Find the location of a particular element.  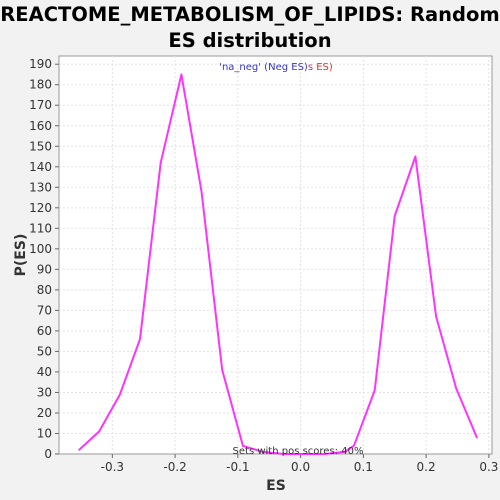

y-tick-label: 130 is located at coordinates (40, 187).